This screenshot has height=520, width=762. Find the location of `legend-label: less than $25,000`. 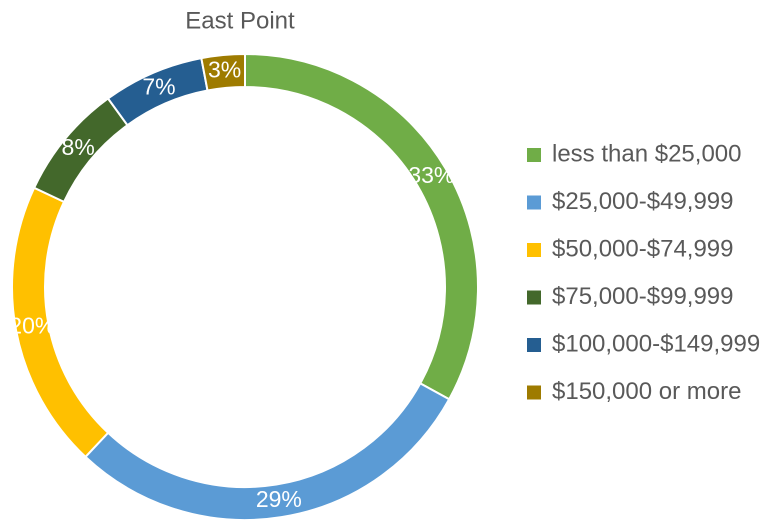

legend-label: less than $25,000 is located at coordinates (646, 153).